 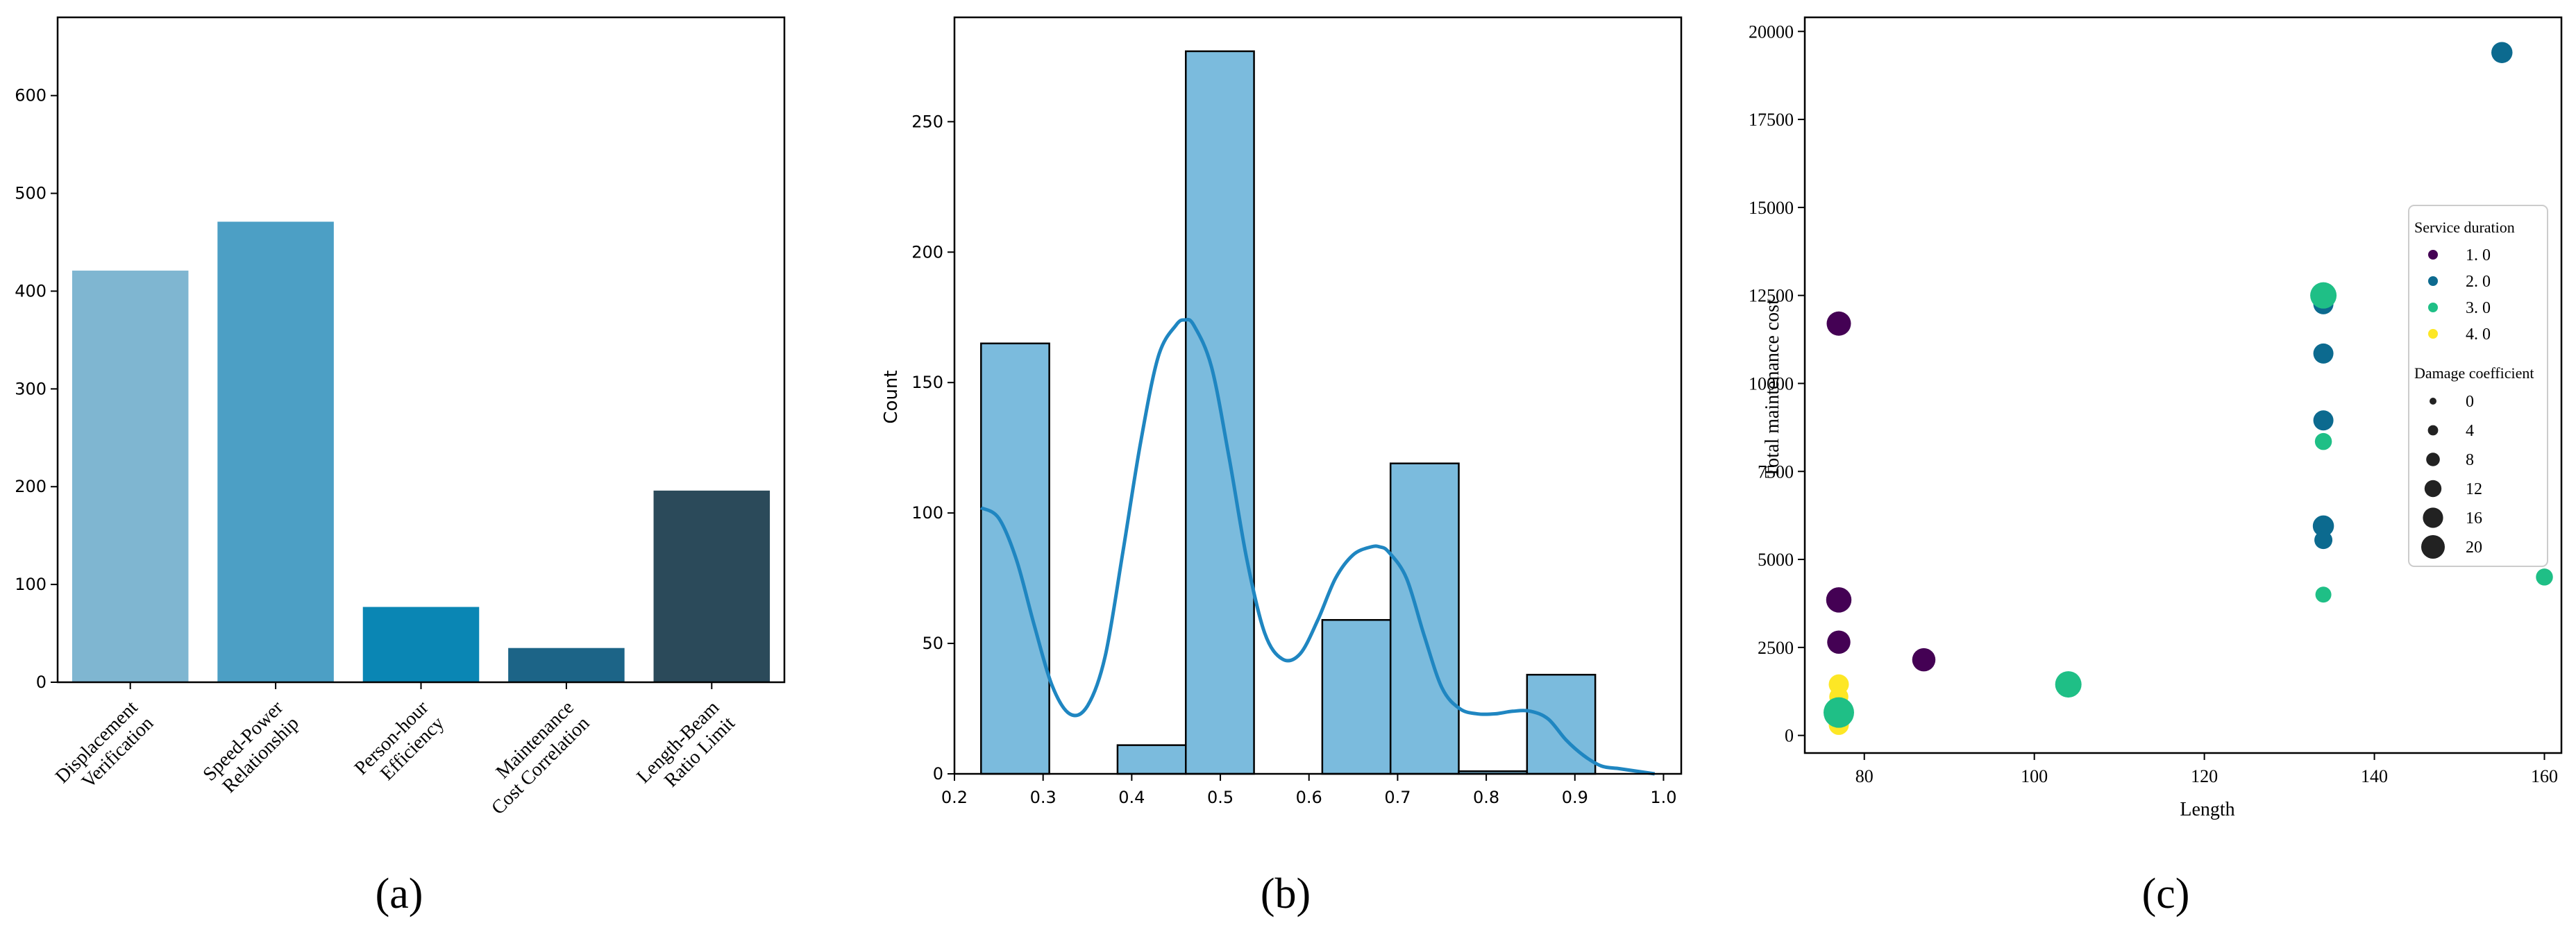 What do you see at coordinates (1043, 798) in the screenshot?
I see `x-tick-label: 0.3` at bounding box center [1043, 798].